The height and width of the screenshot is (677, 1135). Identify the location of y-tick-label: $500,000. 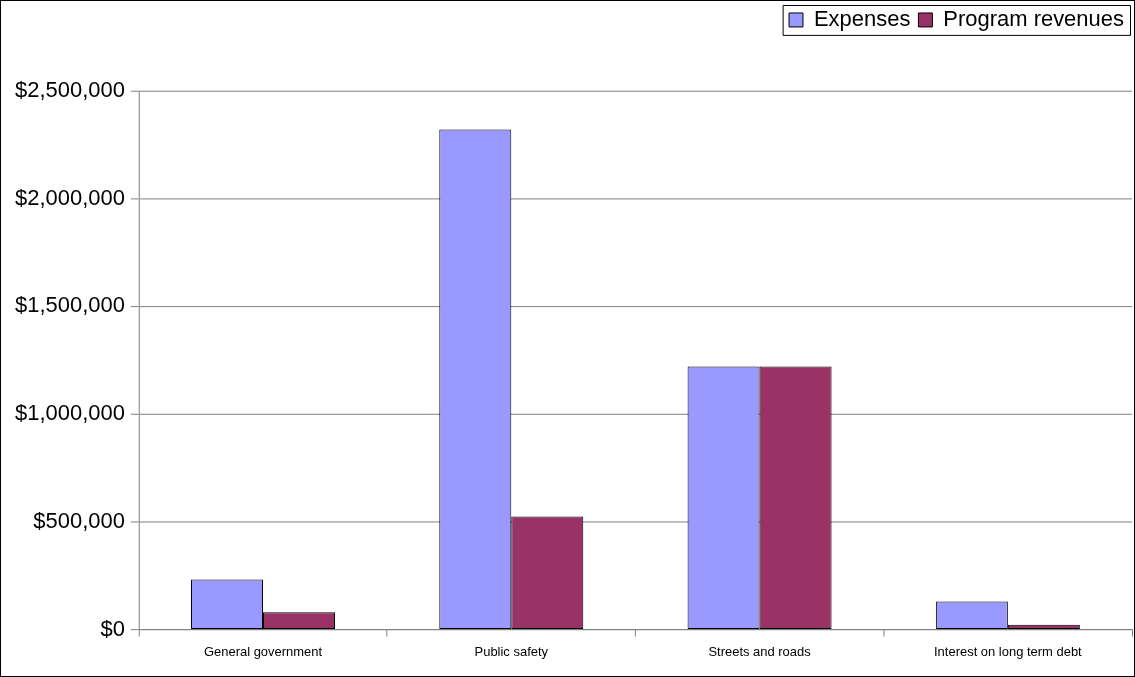
(79, 520).